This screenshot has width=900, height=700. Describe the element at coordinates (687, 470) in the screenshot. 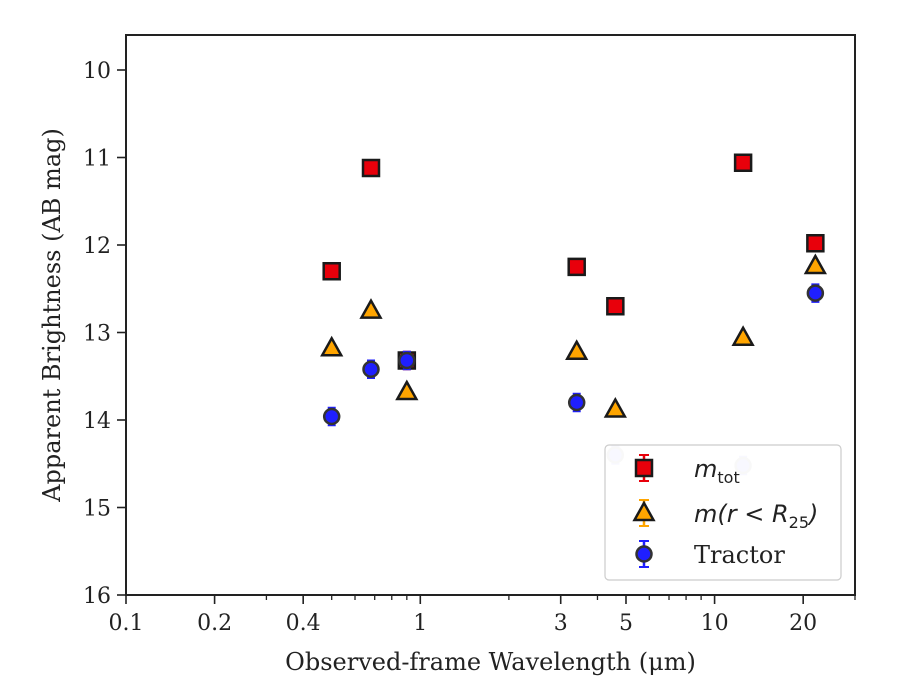

I see `legend-entry: mtot` at that location.